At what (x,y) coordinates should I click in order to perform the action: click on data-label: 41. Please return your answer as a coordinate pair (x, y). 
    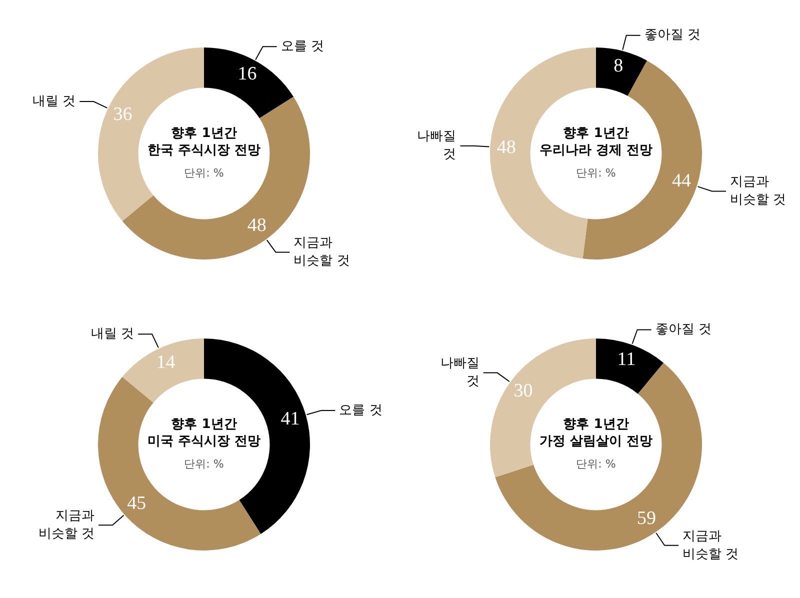
    Looking at the image, I should click on (290, 419).